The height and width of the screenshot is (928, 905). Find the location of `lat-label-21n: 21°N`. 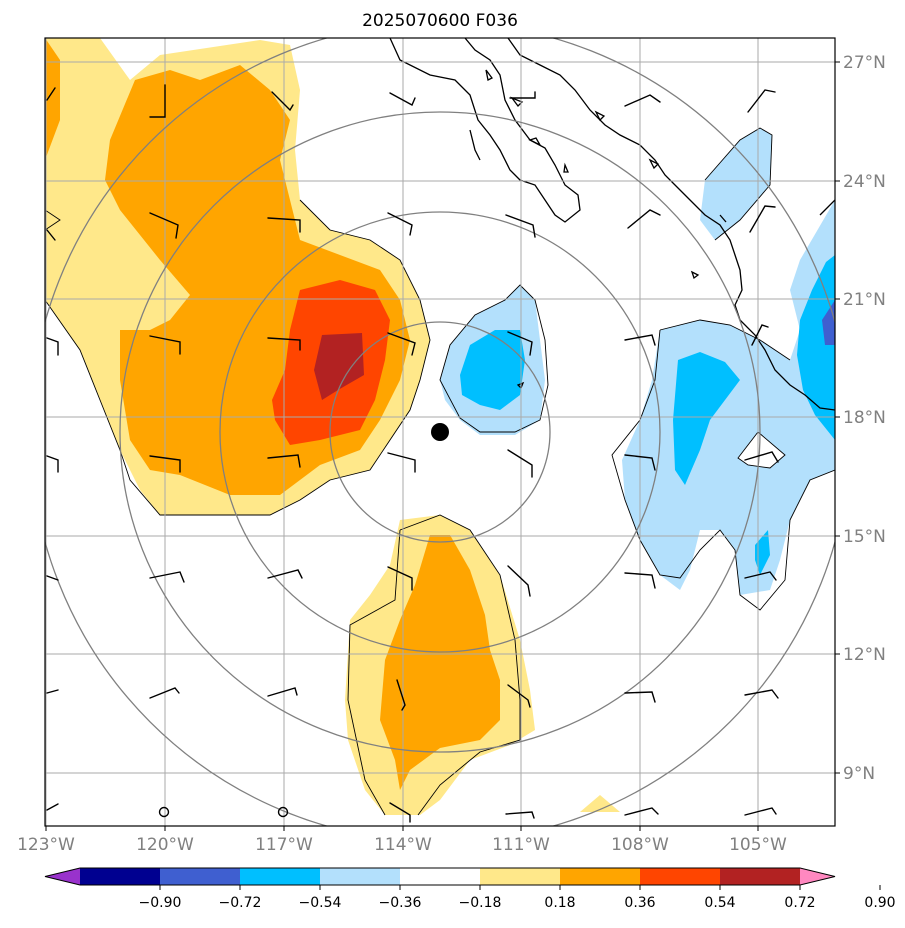

lat-label-21n: 21°N is located at coordinates (864, 300).